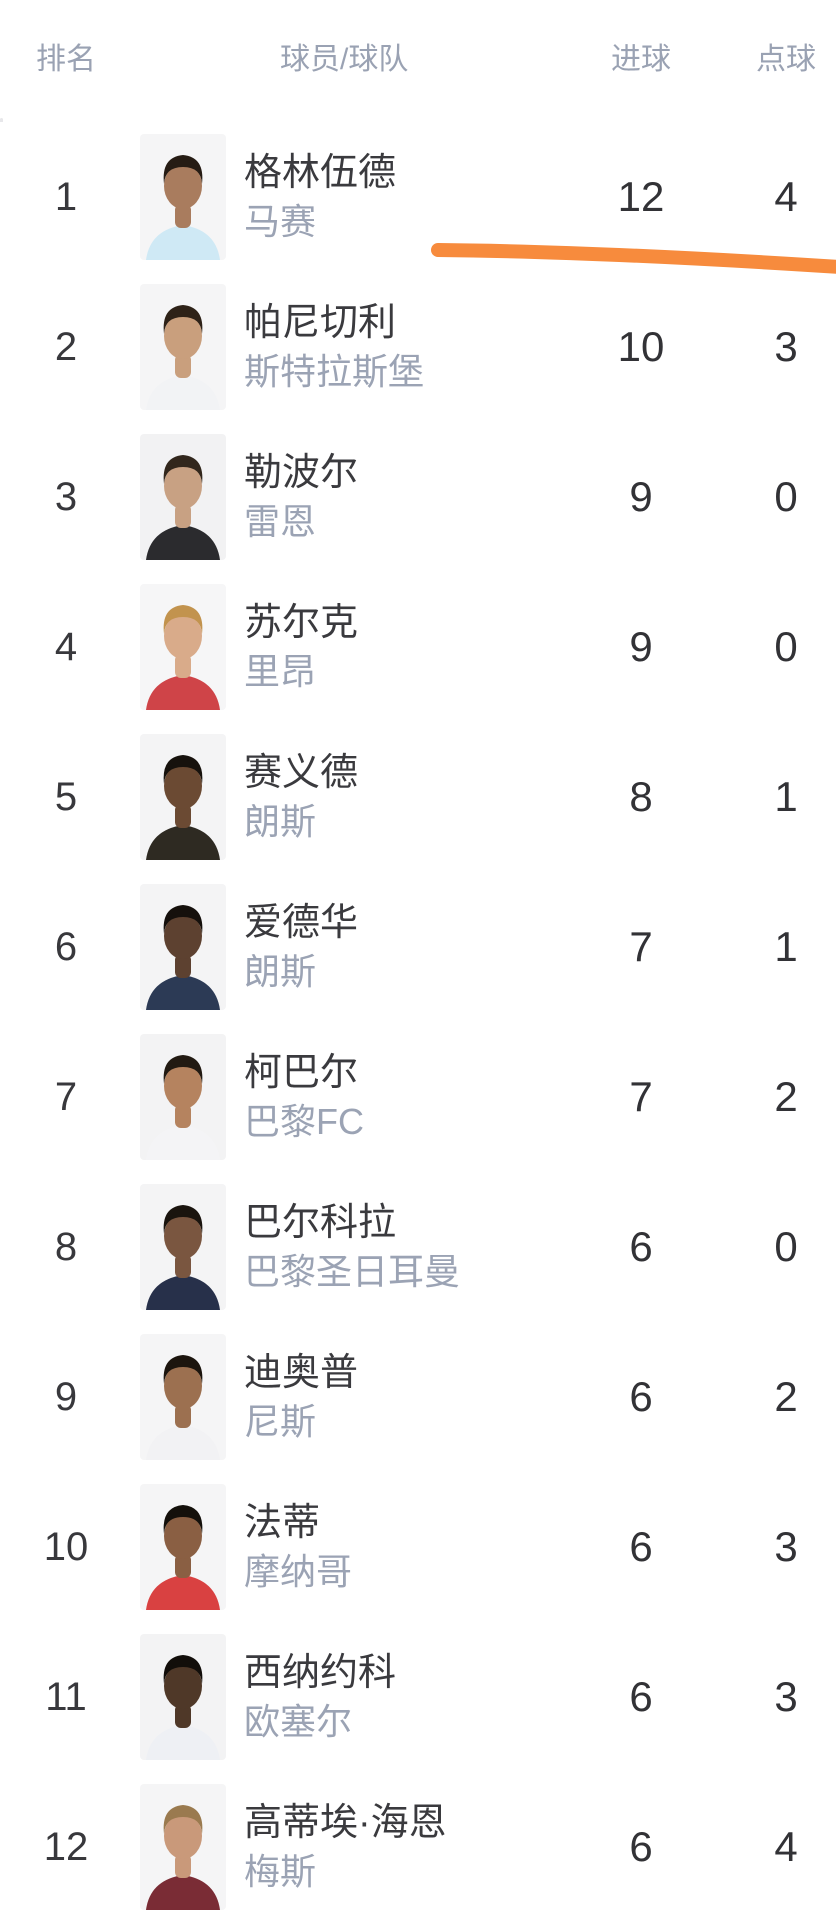 This screenshot has height=1914, width=836. I want to click on player-name: 格林伍德, so click(320, 173).